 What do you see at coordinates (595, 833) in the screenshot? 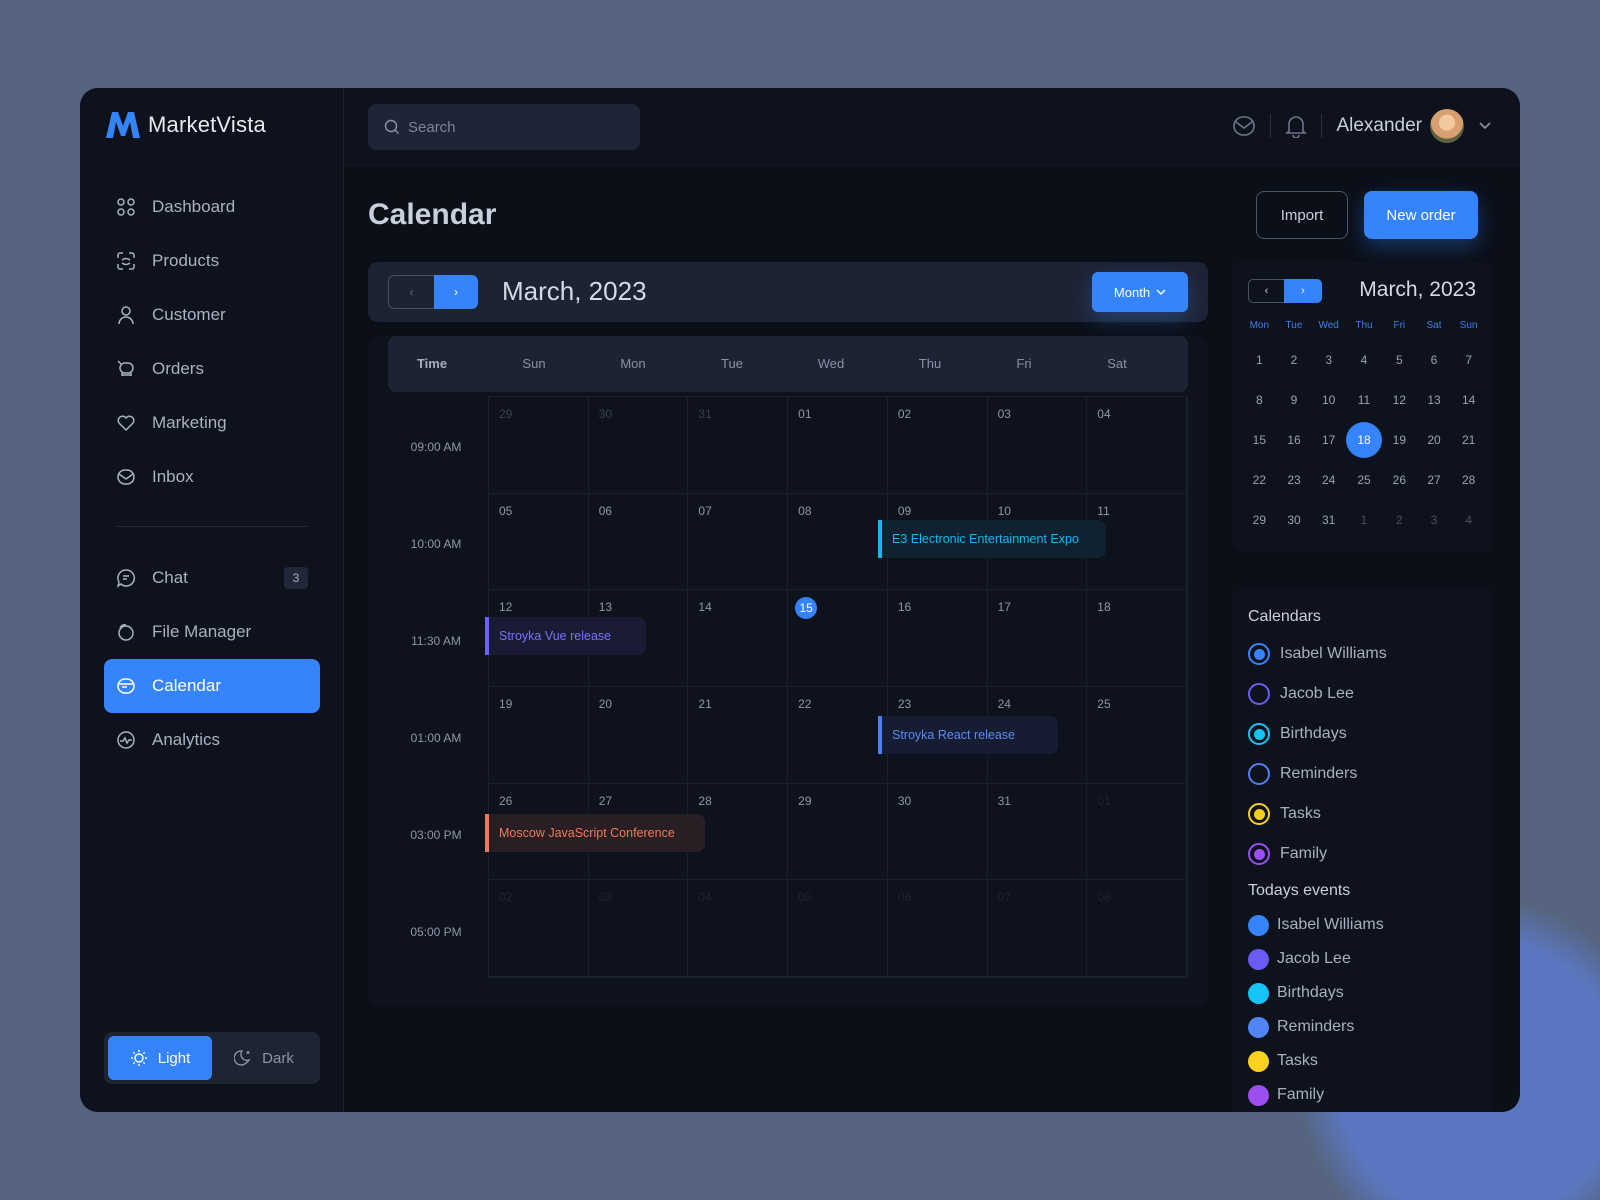
I see `event-moscow-js: Moscow JavaScript Conference` at bounding box center [595, 833].